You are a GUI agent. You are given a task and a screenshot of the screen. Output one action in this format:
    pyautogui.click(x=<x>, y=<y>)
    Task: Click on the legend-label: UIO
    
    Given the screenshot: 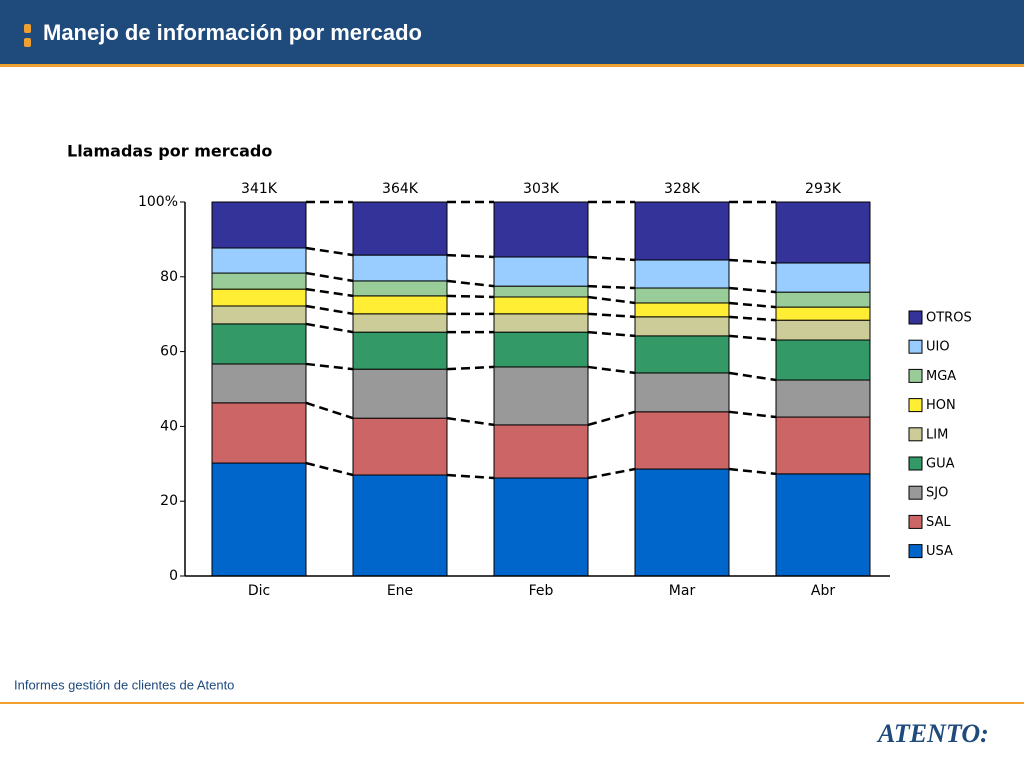 What is the action you would take?
    pyautogui.click(x=938, y=347)
    